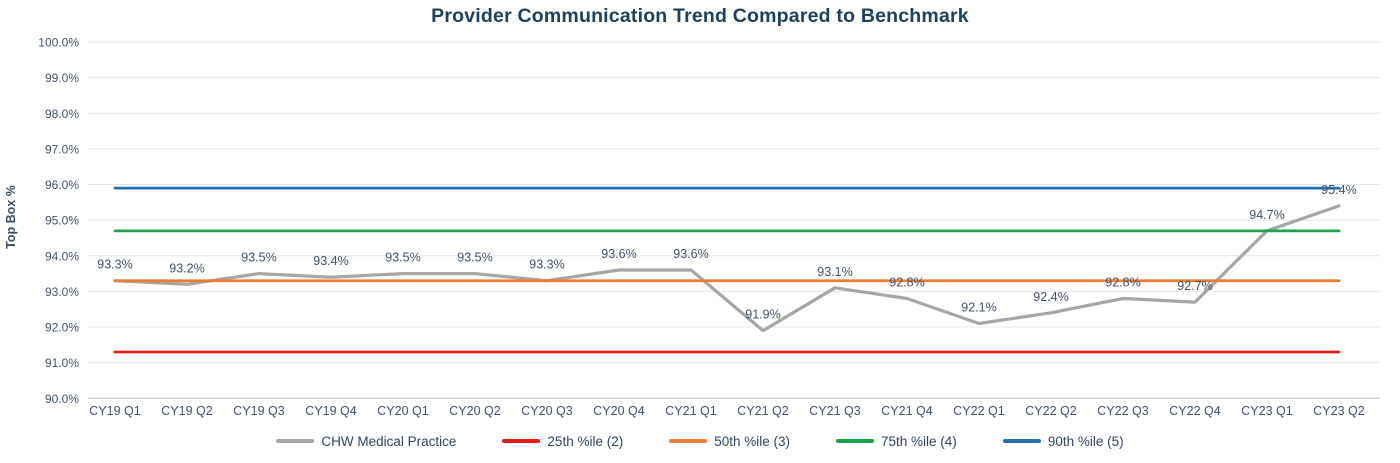 Image resolution: width=1400 pixels, height=463 pixels. Describe the element at coordinates (1266, 215) in the screenshot. I see `data-label: 94.7%` at that location.